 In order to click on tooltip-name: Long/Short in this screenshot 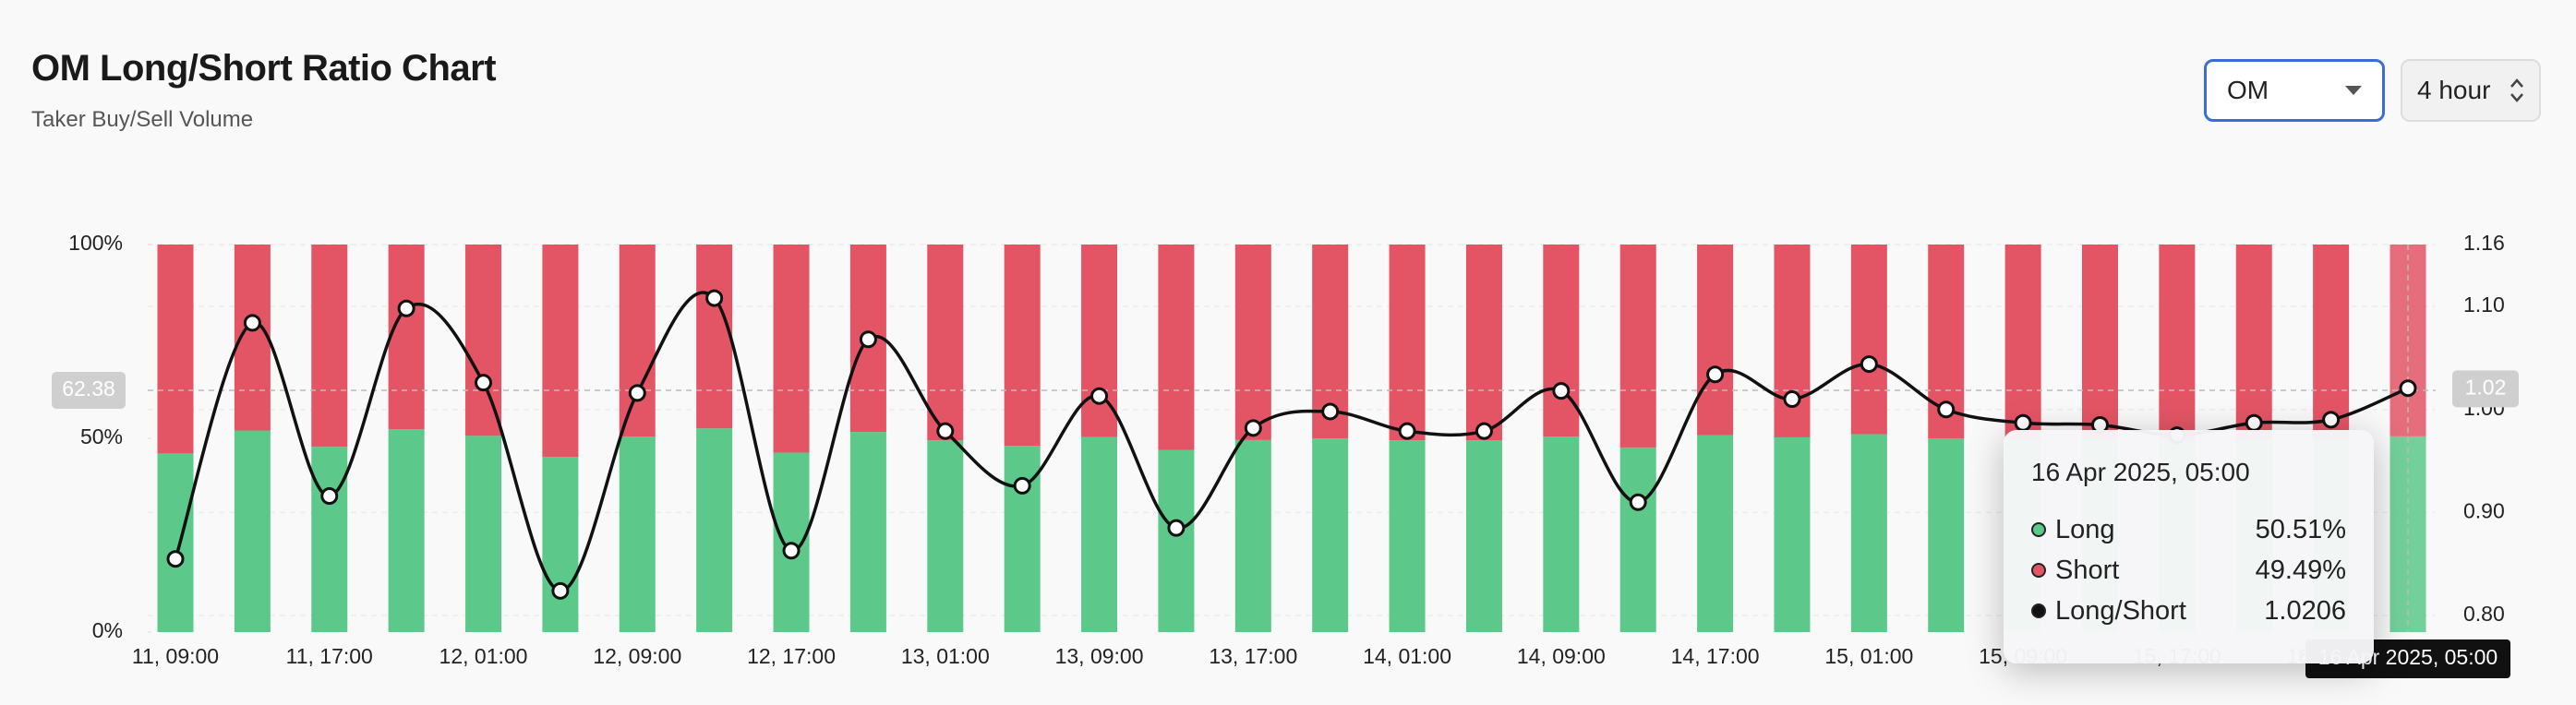, I will do `click(2120, 610)`.